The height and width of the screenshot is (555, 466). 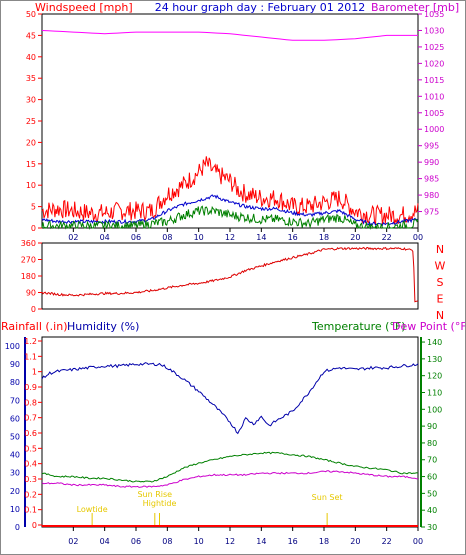 I want to click on humidity-tick-label: 10, so click(x=15, y=509).